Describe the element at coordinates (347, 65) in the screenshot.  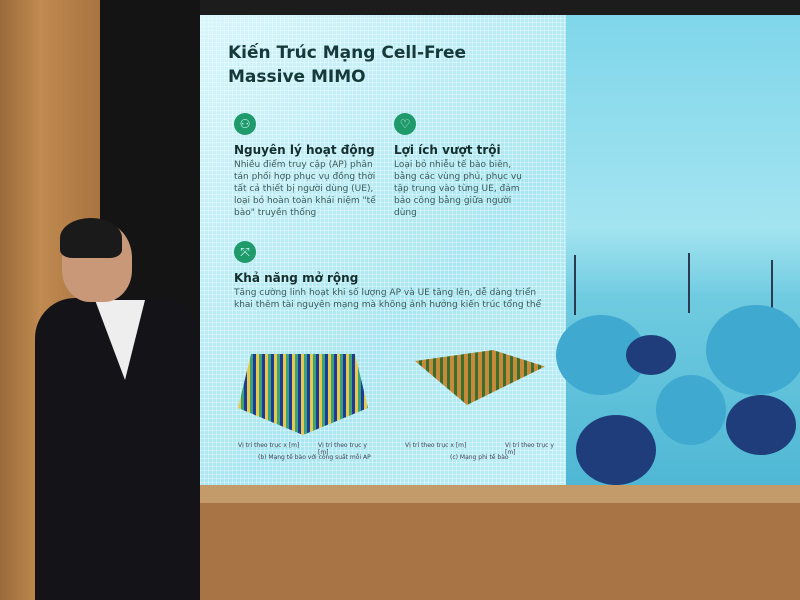
I see `slide-title: Kiến Trúc Mạng Cell-Free Massive MIMO` at that location.